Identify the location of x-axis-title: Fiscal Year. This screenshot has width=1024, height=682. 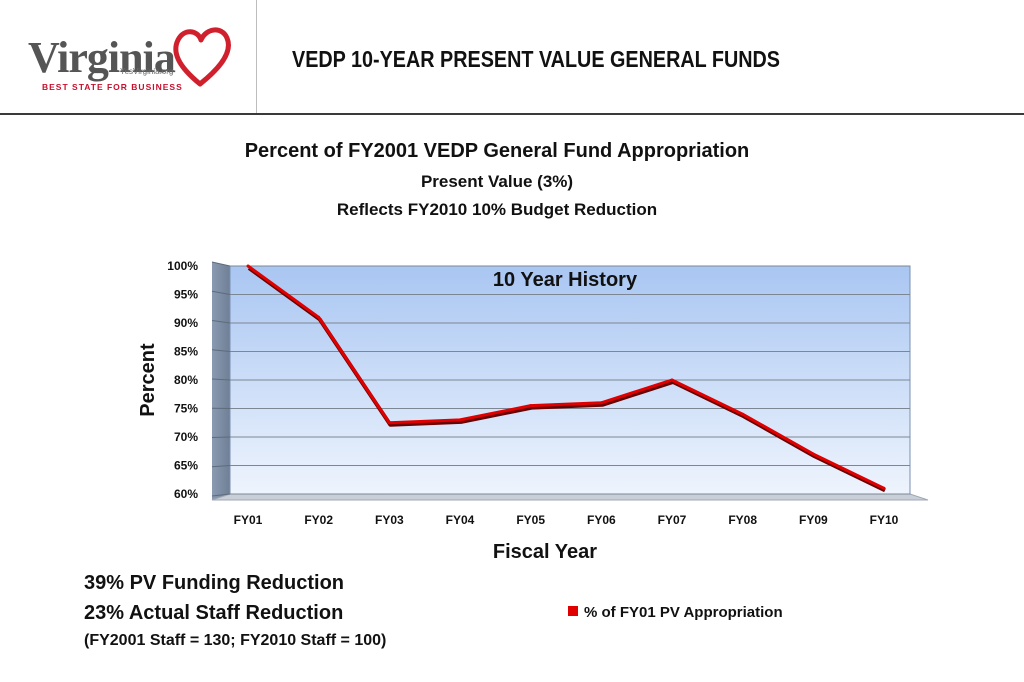
(545, 552).